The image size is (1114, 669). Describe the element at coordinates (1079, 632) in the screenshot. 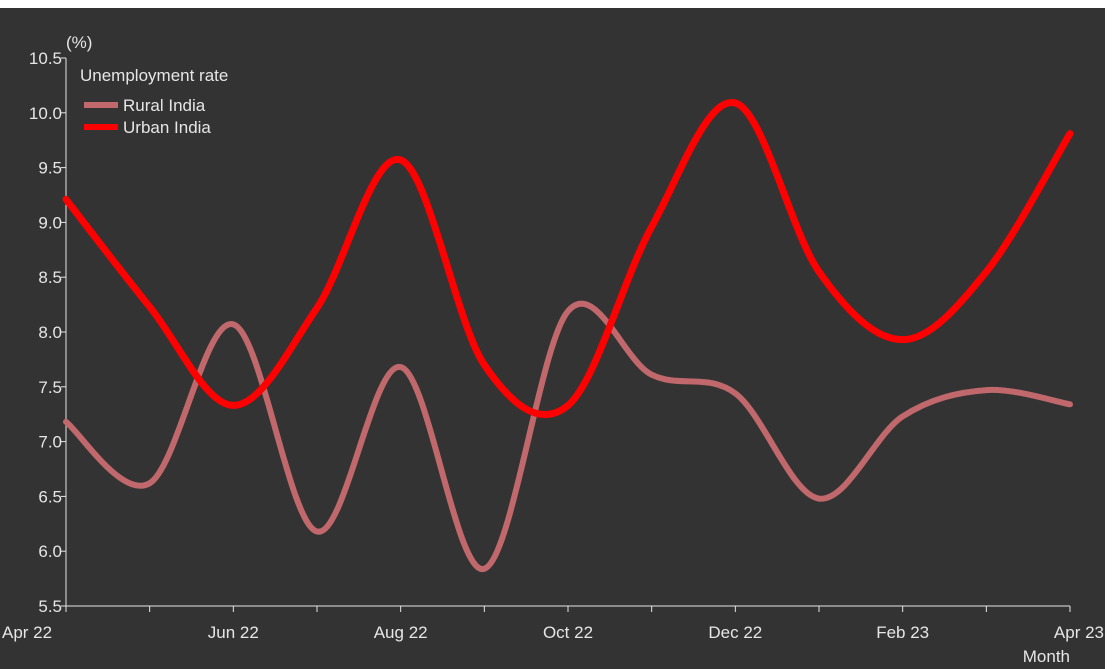

I see `x-tick-label: Apr 23` at that location.